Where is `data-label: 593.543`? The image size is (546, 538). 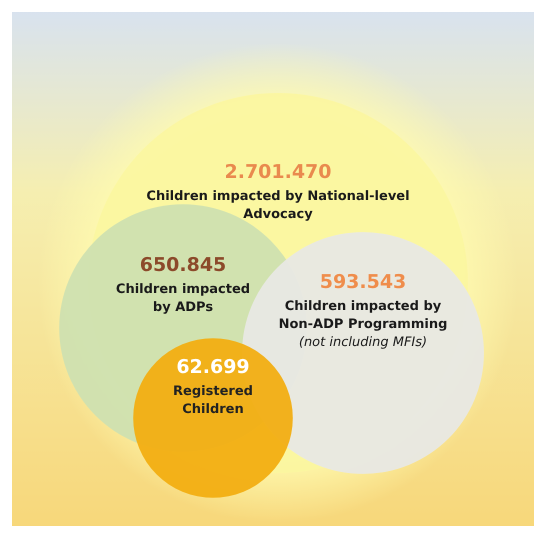 data-label: 593.543 is located at coordinates (363, 282).